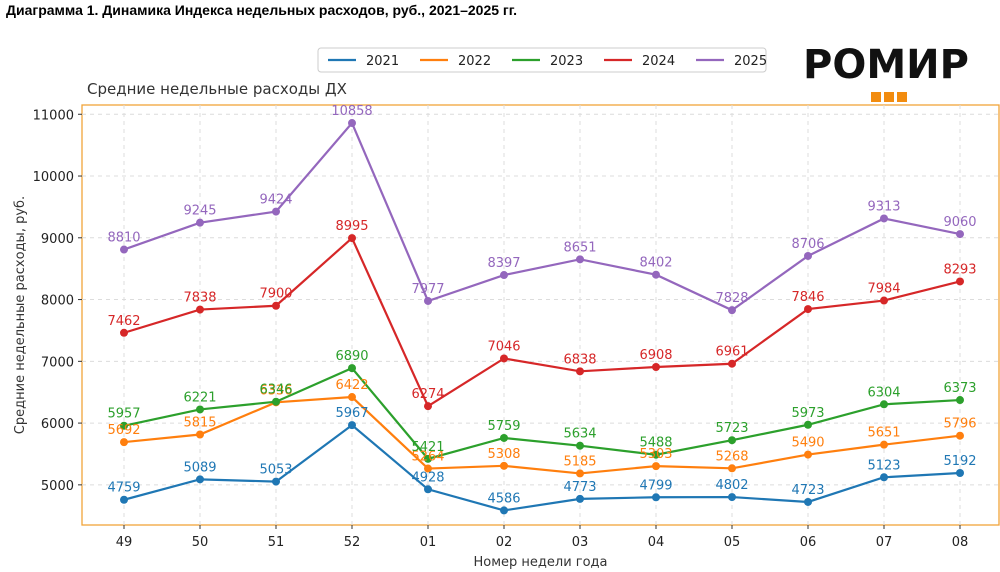 The height and width of the screenshot is (572, 1000). I want to click on legend-box, so click(542, 60).